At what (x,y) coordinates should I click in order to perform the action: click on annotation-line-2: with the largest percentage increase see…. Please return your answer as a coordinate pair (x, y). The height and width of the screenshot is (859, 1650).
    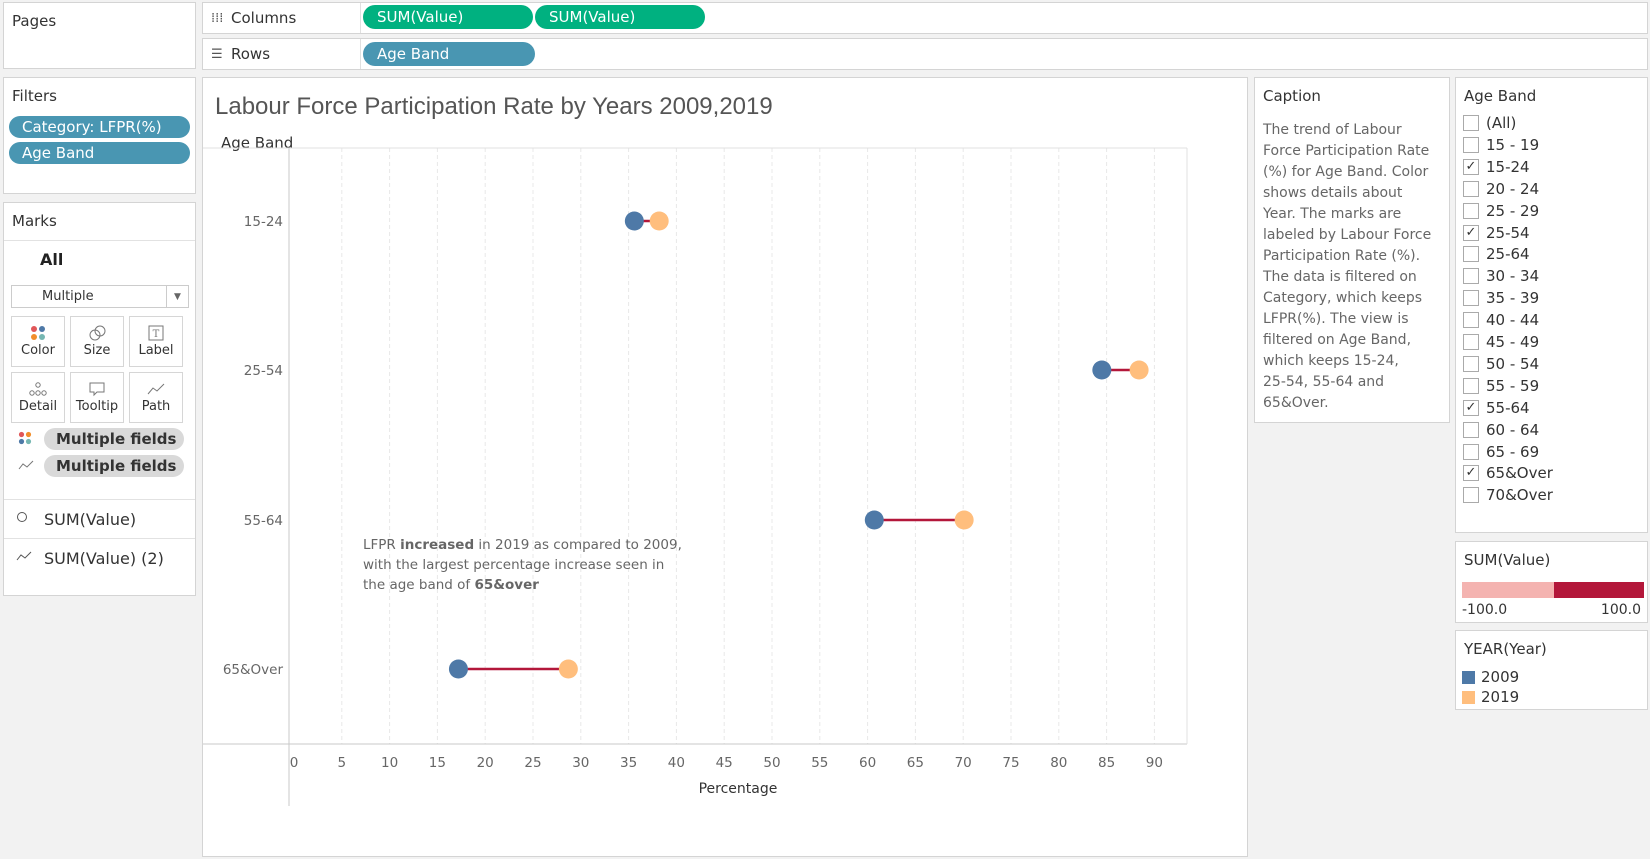
    Looking at the image, I should click on (513, 565).